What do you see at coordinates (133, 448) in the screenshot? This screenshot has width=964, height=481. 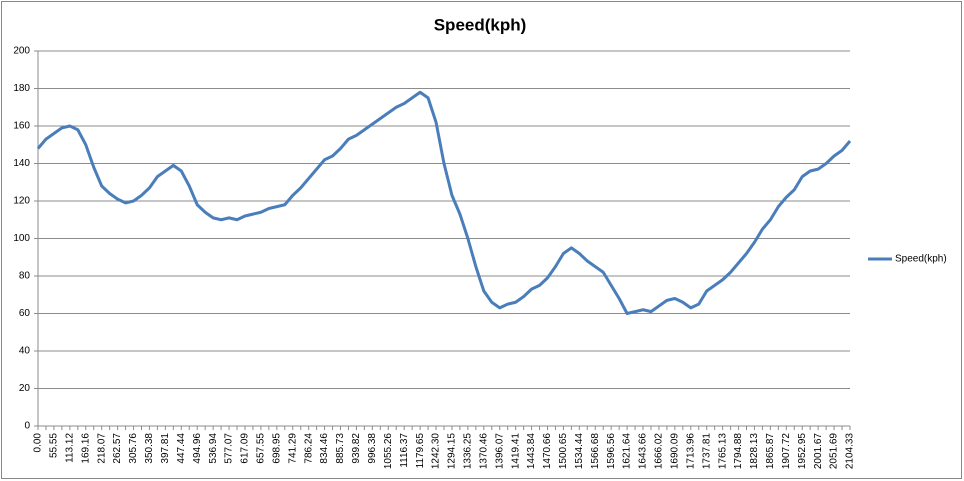 I see `x-tick-label: 305.76` at bounding box center [133, 448].